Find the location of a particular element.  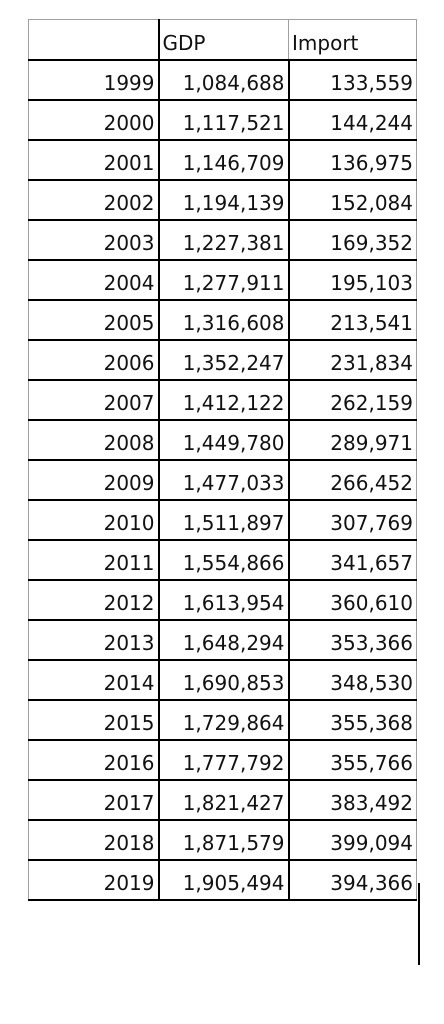

gdp-cell: 1,194,139 is located at coordinates (224, 200).